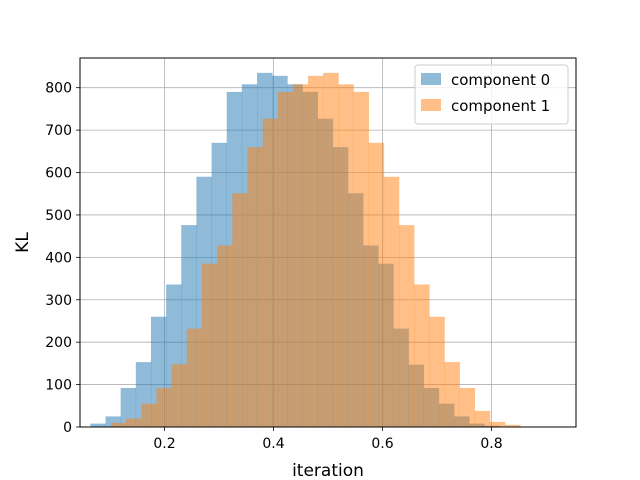  What do you see at coordinates (58, 174) in the screenshot?
I see `y-tick-label: 600` at bounding box center [58, 174].